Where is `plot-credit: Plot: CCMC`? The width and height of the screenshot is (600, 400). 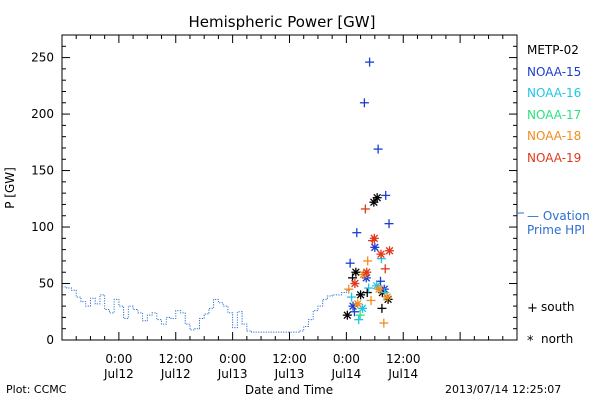 plot-credit: Plot: CCMC is located at coordinates (36, 389).